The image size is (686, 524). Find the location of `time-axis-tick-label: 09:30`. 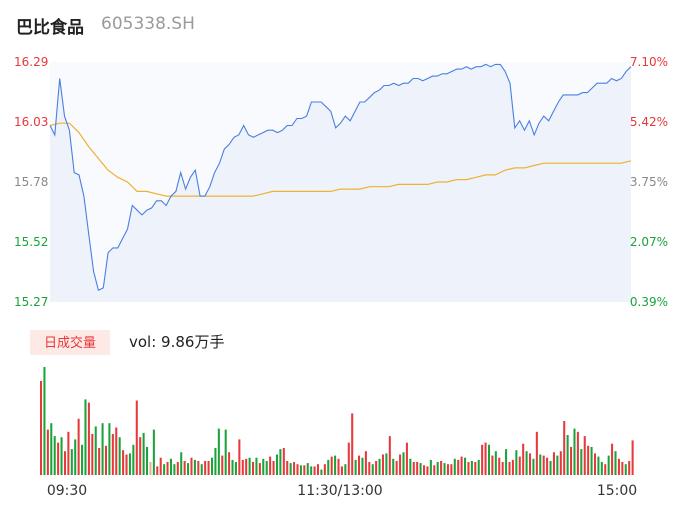

time-axis-tick-label: 09:30 is located at coordinates (67, 491).